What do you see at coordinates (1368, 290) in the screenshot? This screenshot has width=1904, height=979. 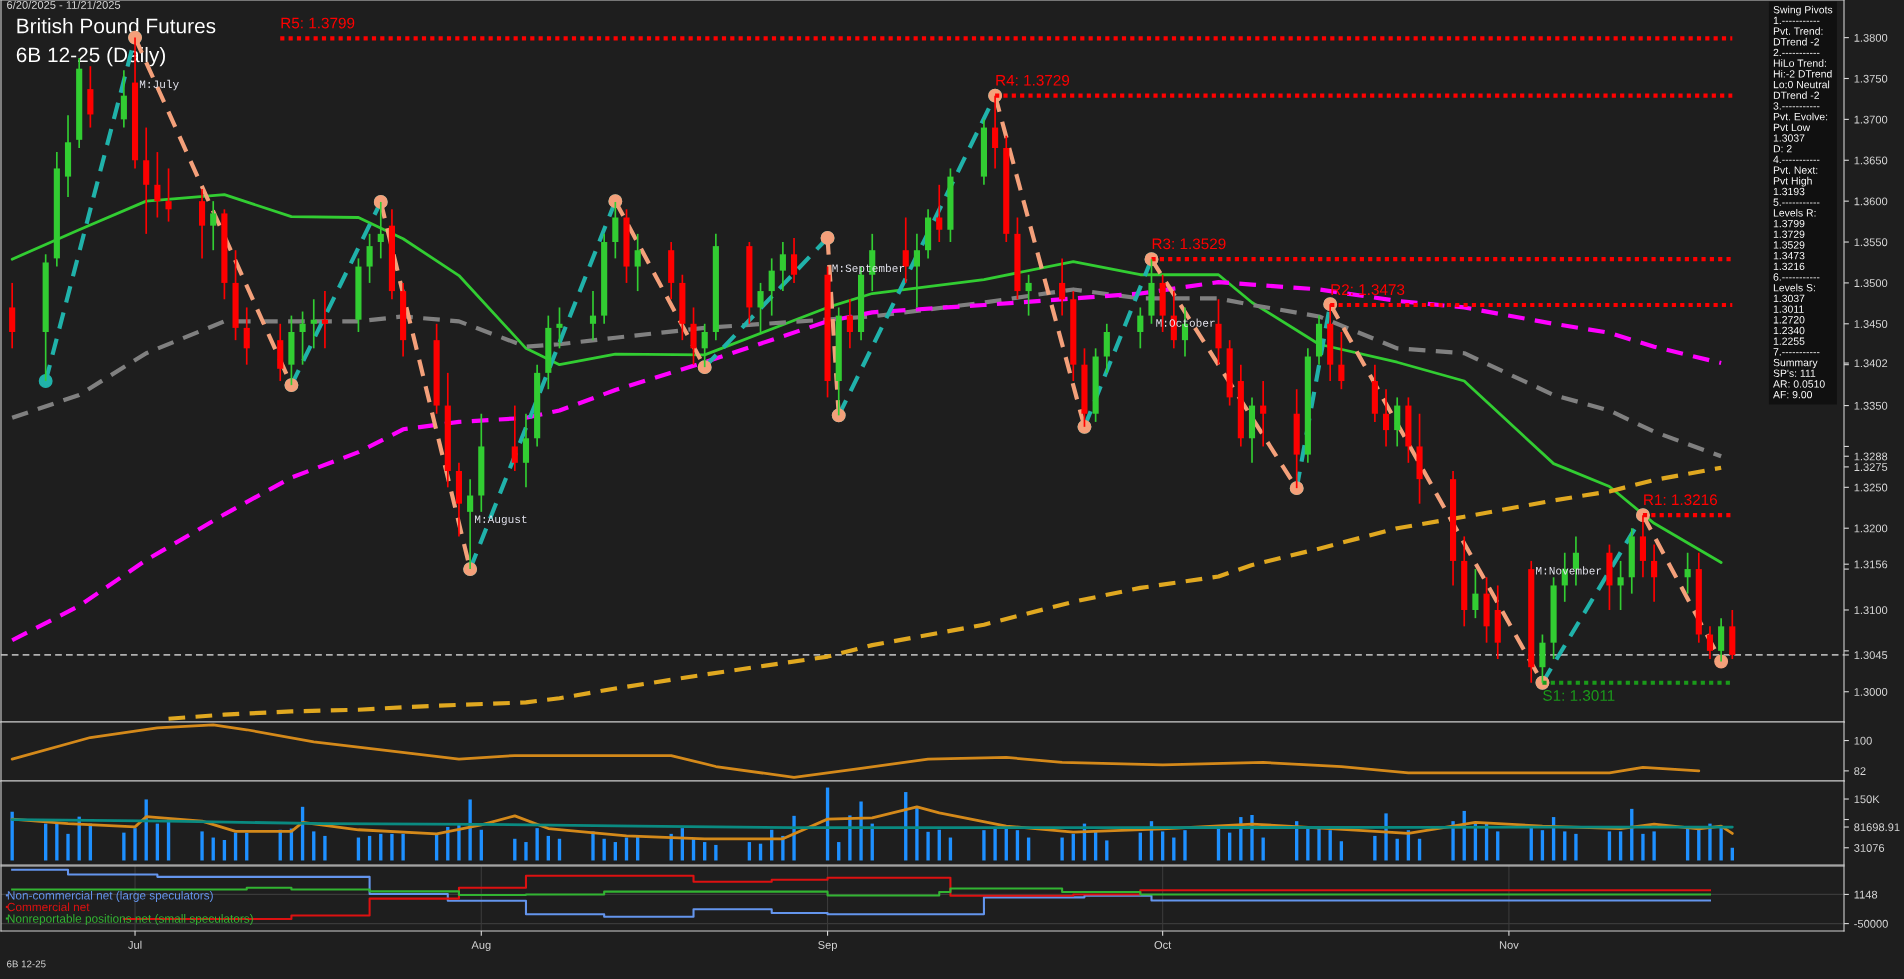 I see `series-label: R2: 1.3473` at bounding box center [1368, 290].